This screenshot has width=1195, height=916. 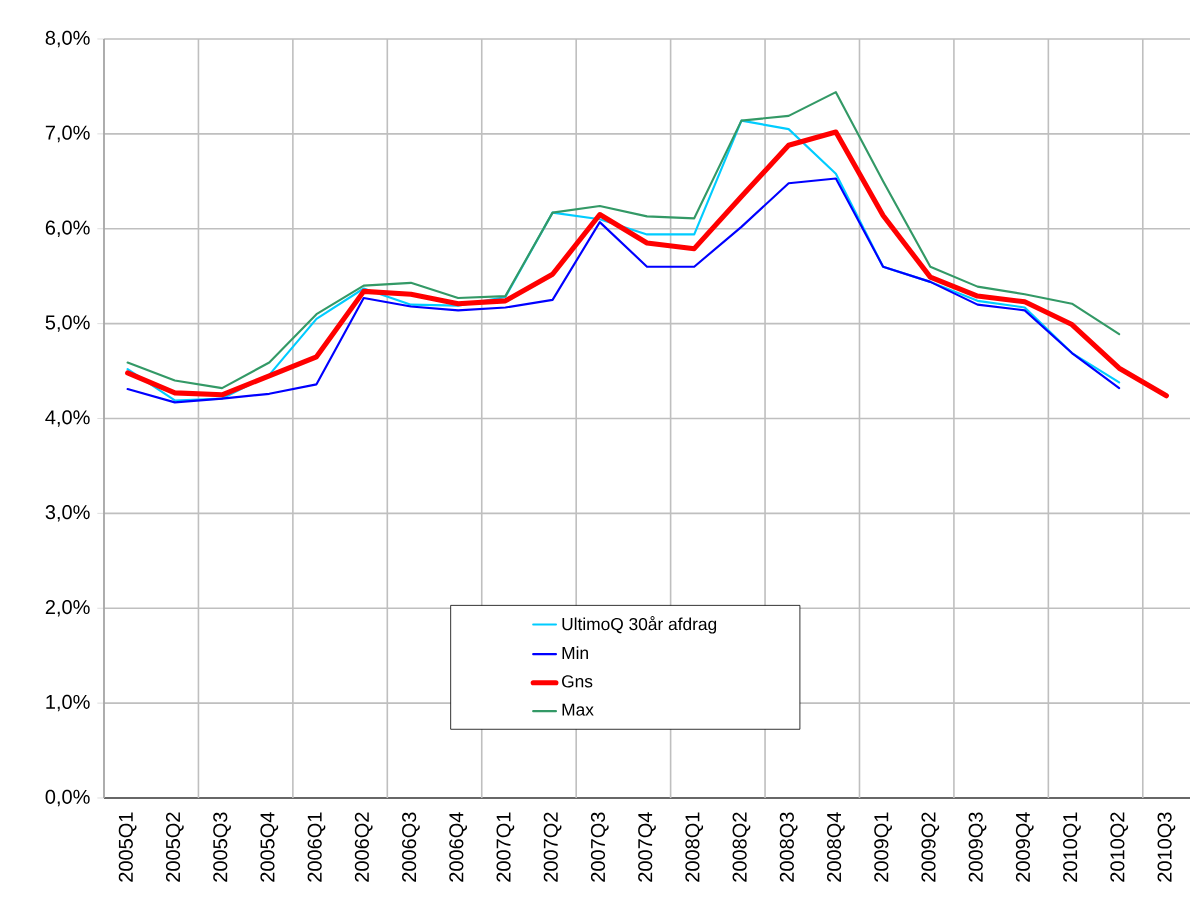 What do you see at coordinates (67, 798) in the screenshot?
I see `y-tick-label: 0,0%` at bounding box center [67, 798].